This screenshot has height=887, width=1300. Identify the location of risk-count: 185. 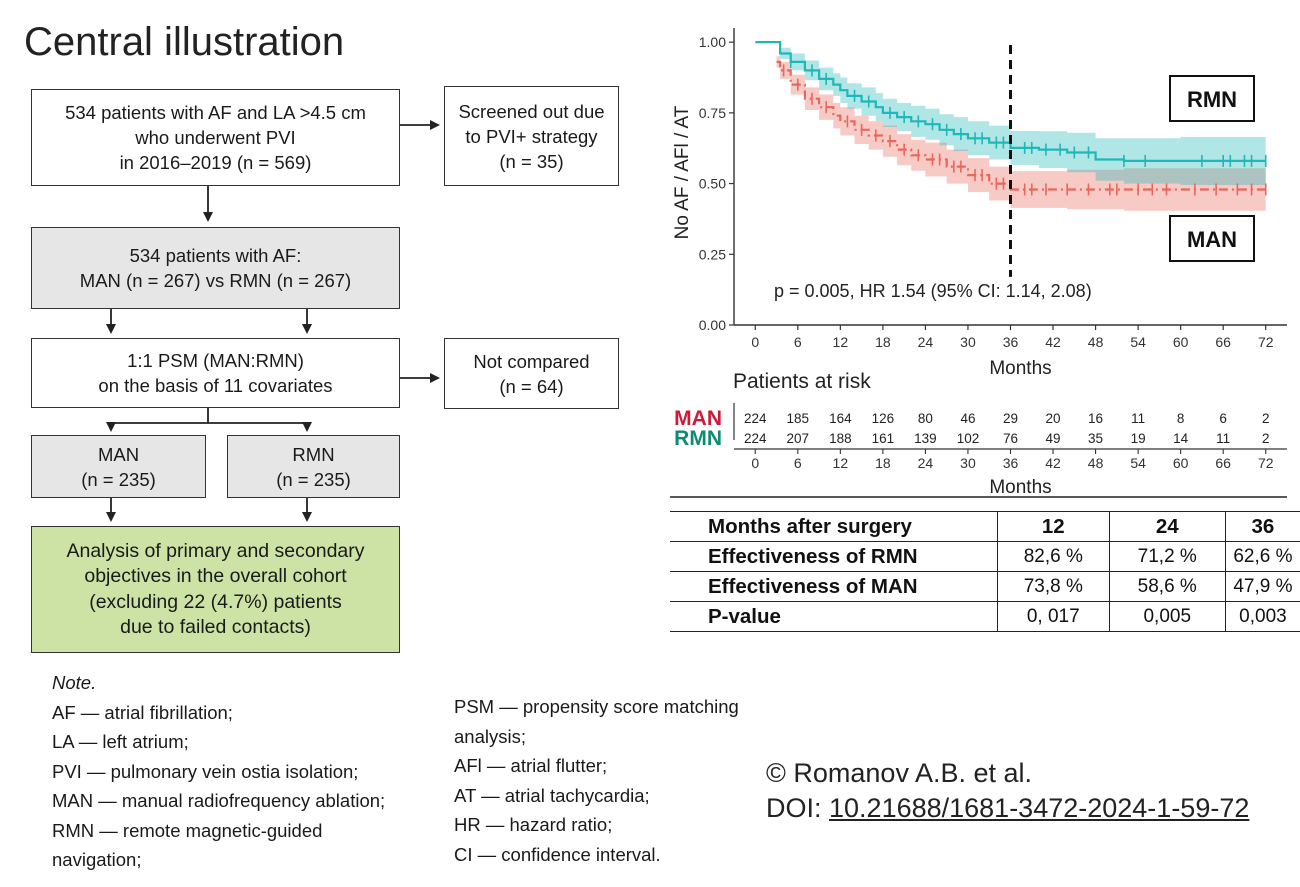
(798, 418).